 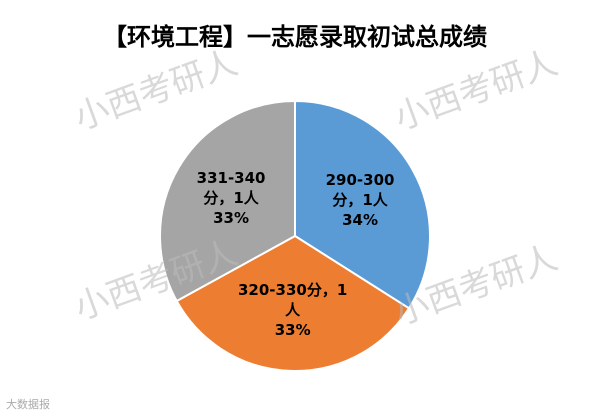 I want to click on data-label: 320-330分，1人 33%, so click(x=293, y=310).